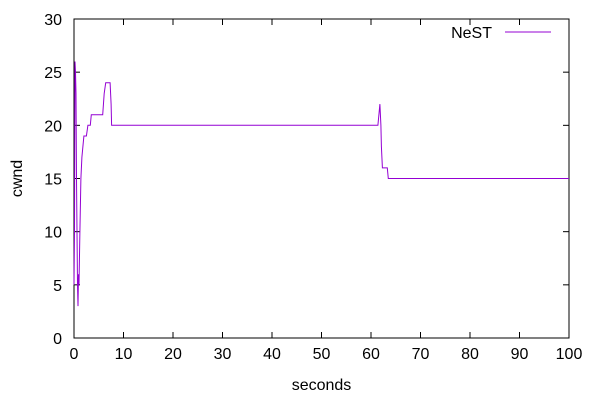 This screenshot has height=400, width=600. Describe the element at coordinates (470, 354) in the screenshot. I see `x-tick-label: 80` at that location.